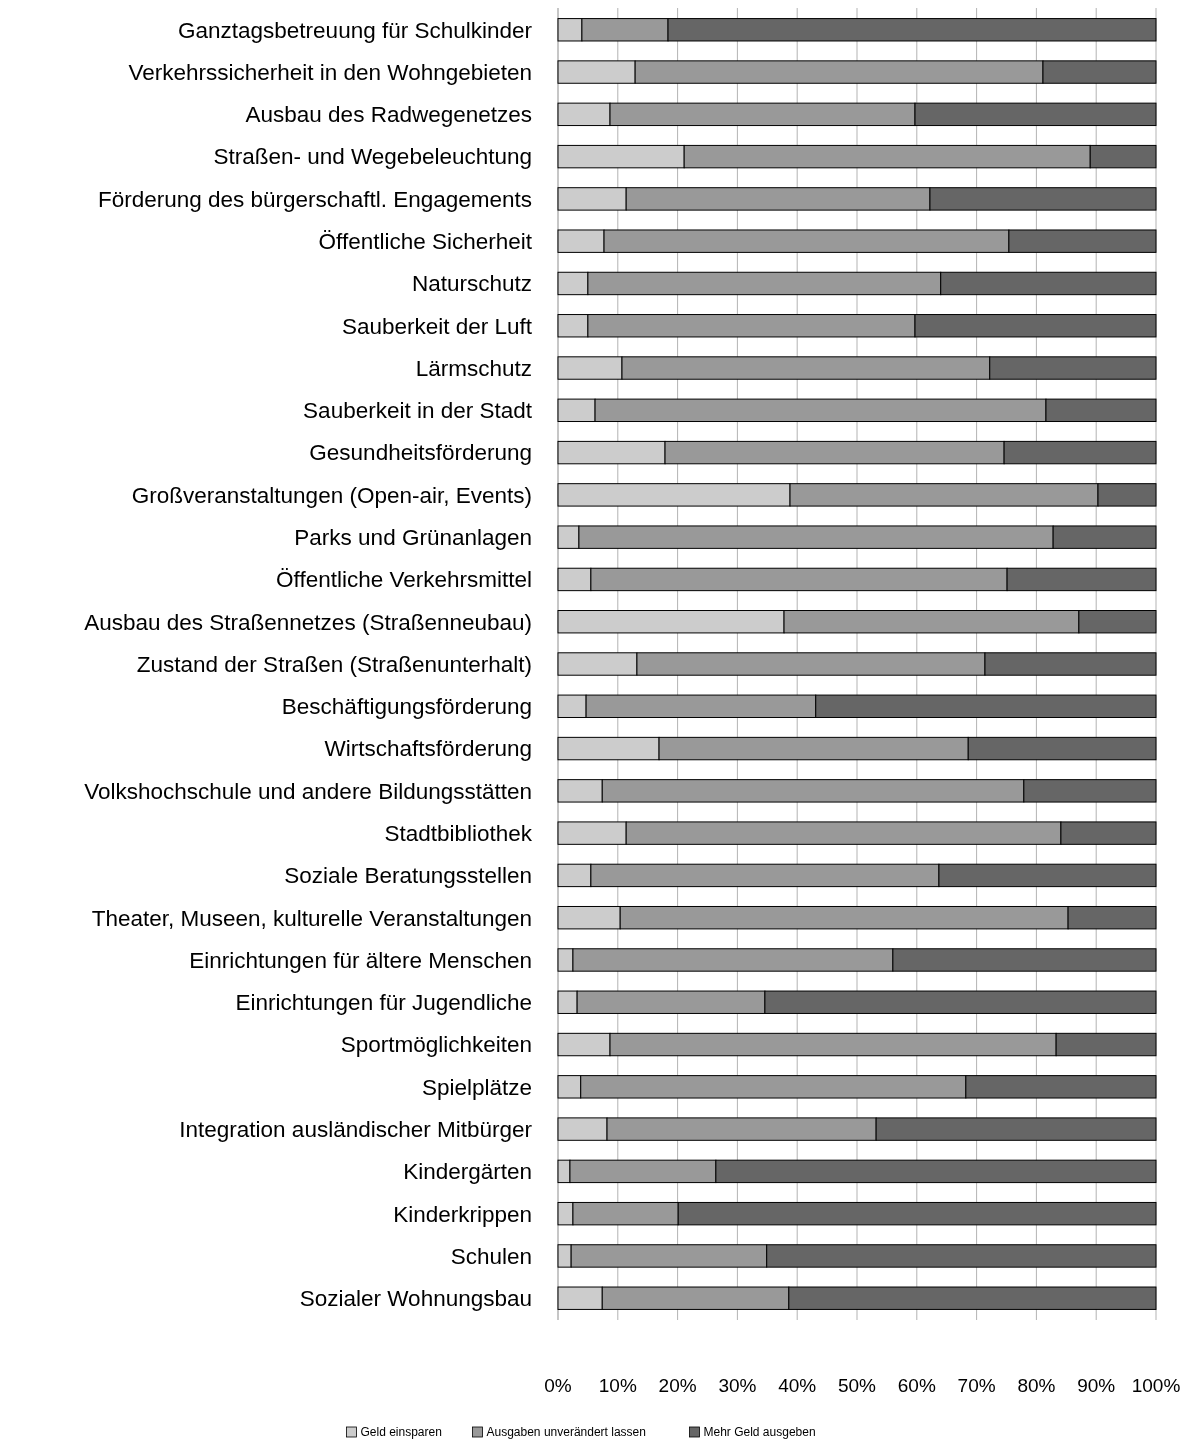 This screenshot has height=1443, width=1190. What do you see at coordinates (428, 749) in the screenshot?
I see `y-tick-label: Wirtschaftsförderung` at bounding box center [428, 749].